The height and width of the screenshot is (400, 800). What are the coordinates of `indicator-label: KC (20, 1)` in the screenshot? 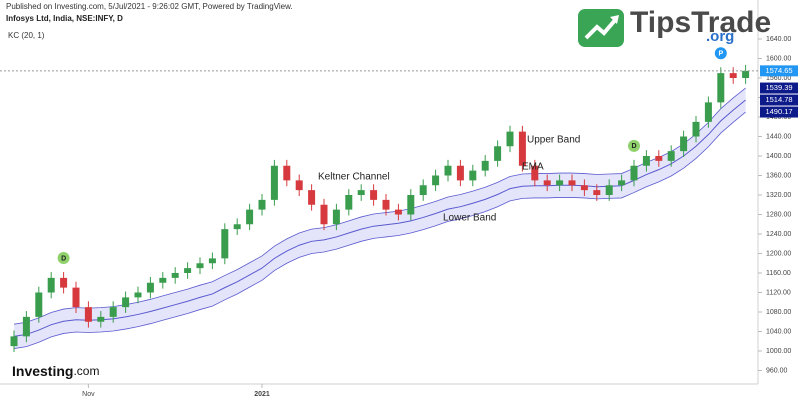 It's located at (26, 35).